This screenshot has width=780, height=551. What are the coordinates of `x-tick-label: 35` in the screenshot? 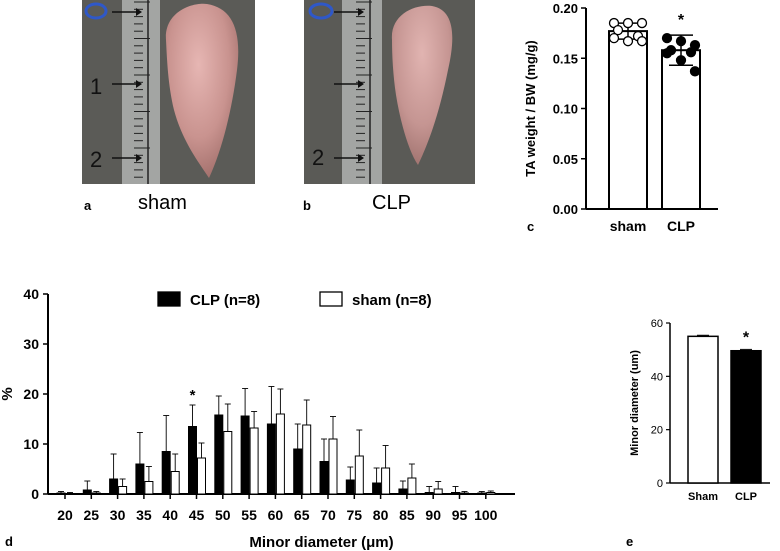 It's located at (144, 515).